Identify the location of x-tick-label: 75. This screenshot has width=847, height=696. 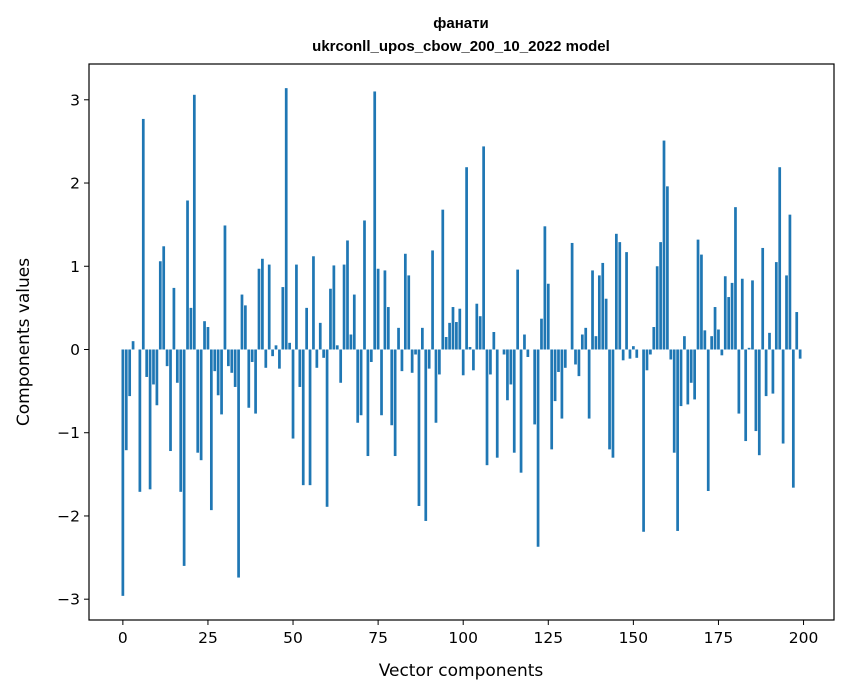
(378, 638).